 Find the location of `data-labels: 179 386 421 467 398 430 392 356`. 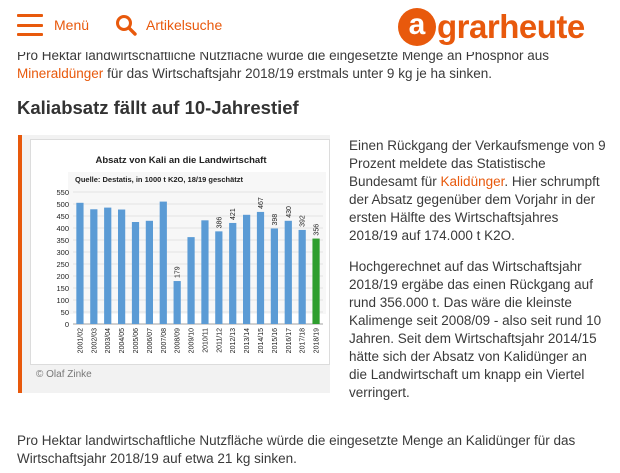

data-labels: 179 386 421 467 398 430 392 356 is located at coordinates (248, 237).